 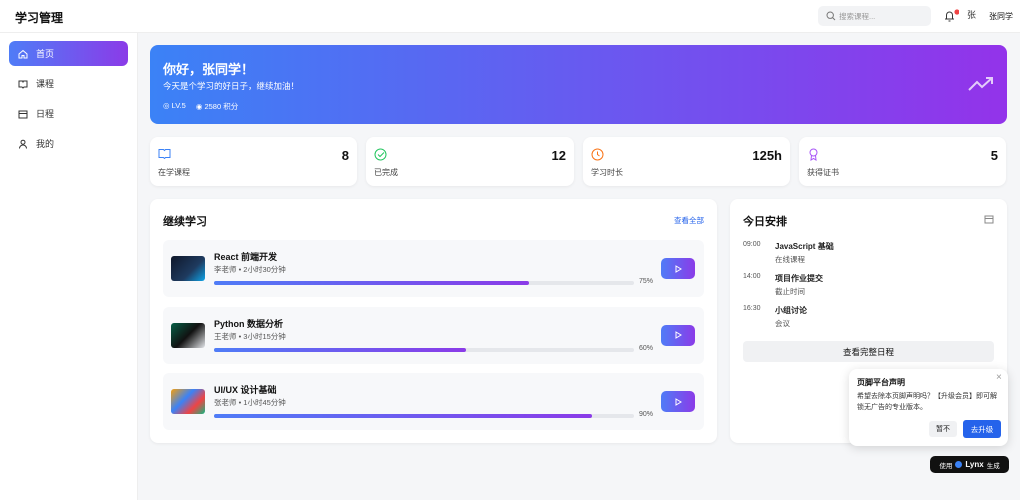 What do you see at coordinates (646, 281) in the screenshot?
I see `progress-label: 75%` at bounding box center [646, 281].